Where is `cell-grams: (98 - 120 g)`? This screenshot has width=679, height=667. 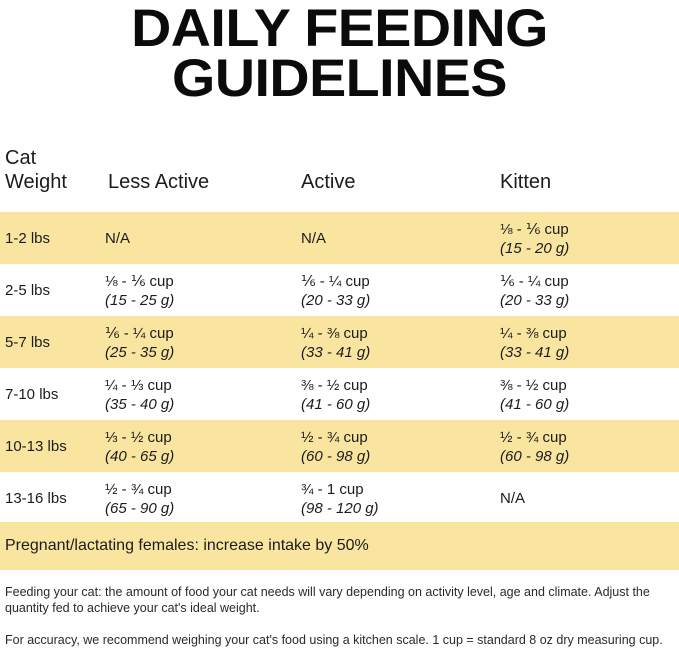
cell-grams: (98 - 120 g) is located at coordinates (340, 508).